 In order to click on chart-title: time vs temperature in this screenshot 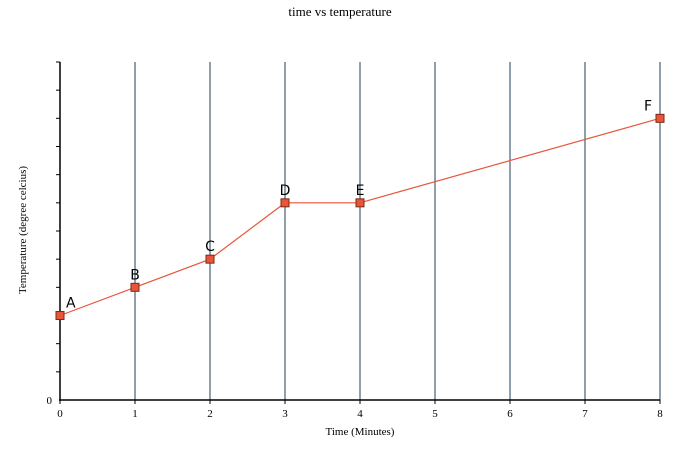, I will do `click(339, 11)`.